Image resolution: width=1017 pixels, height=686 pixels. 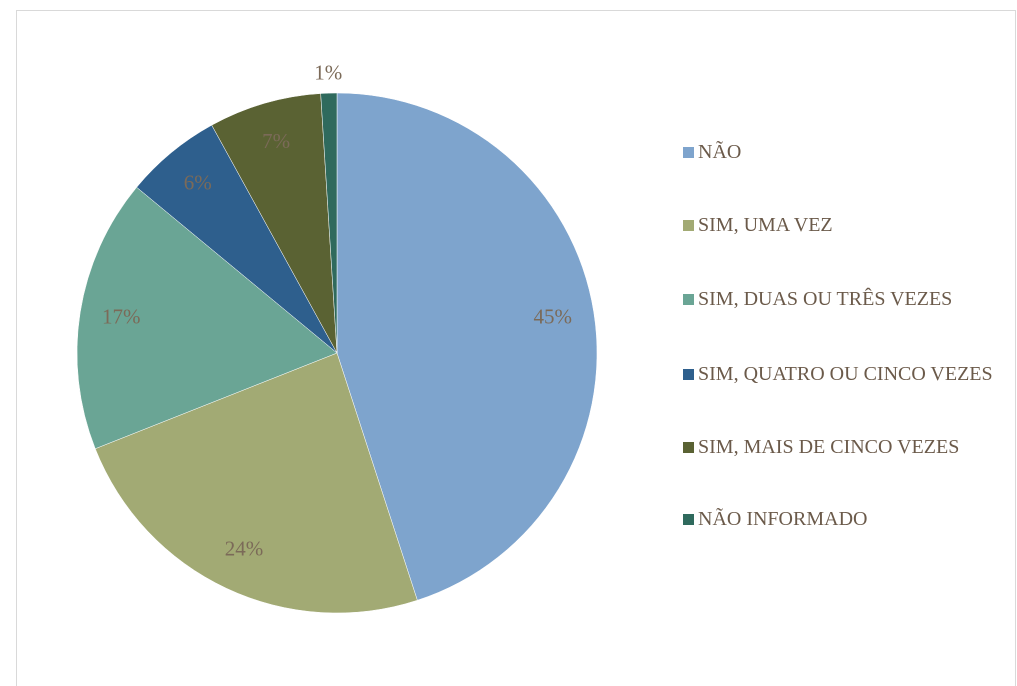 What do you see at coordinates (845, 374) in the screenshot?
I see `legend-label: SIM, QUATRO OU CINCO VEZES` at bounding box center [845, 374].